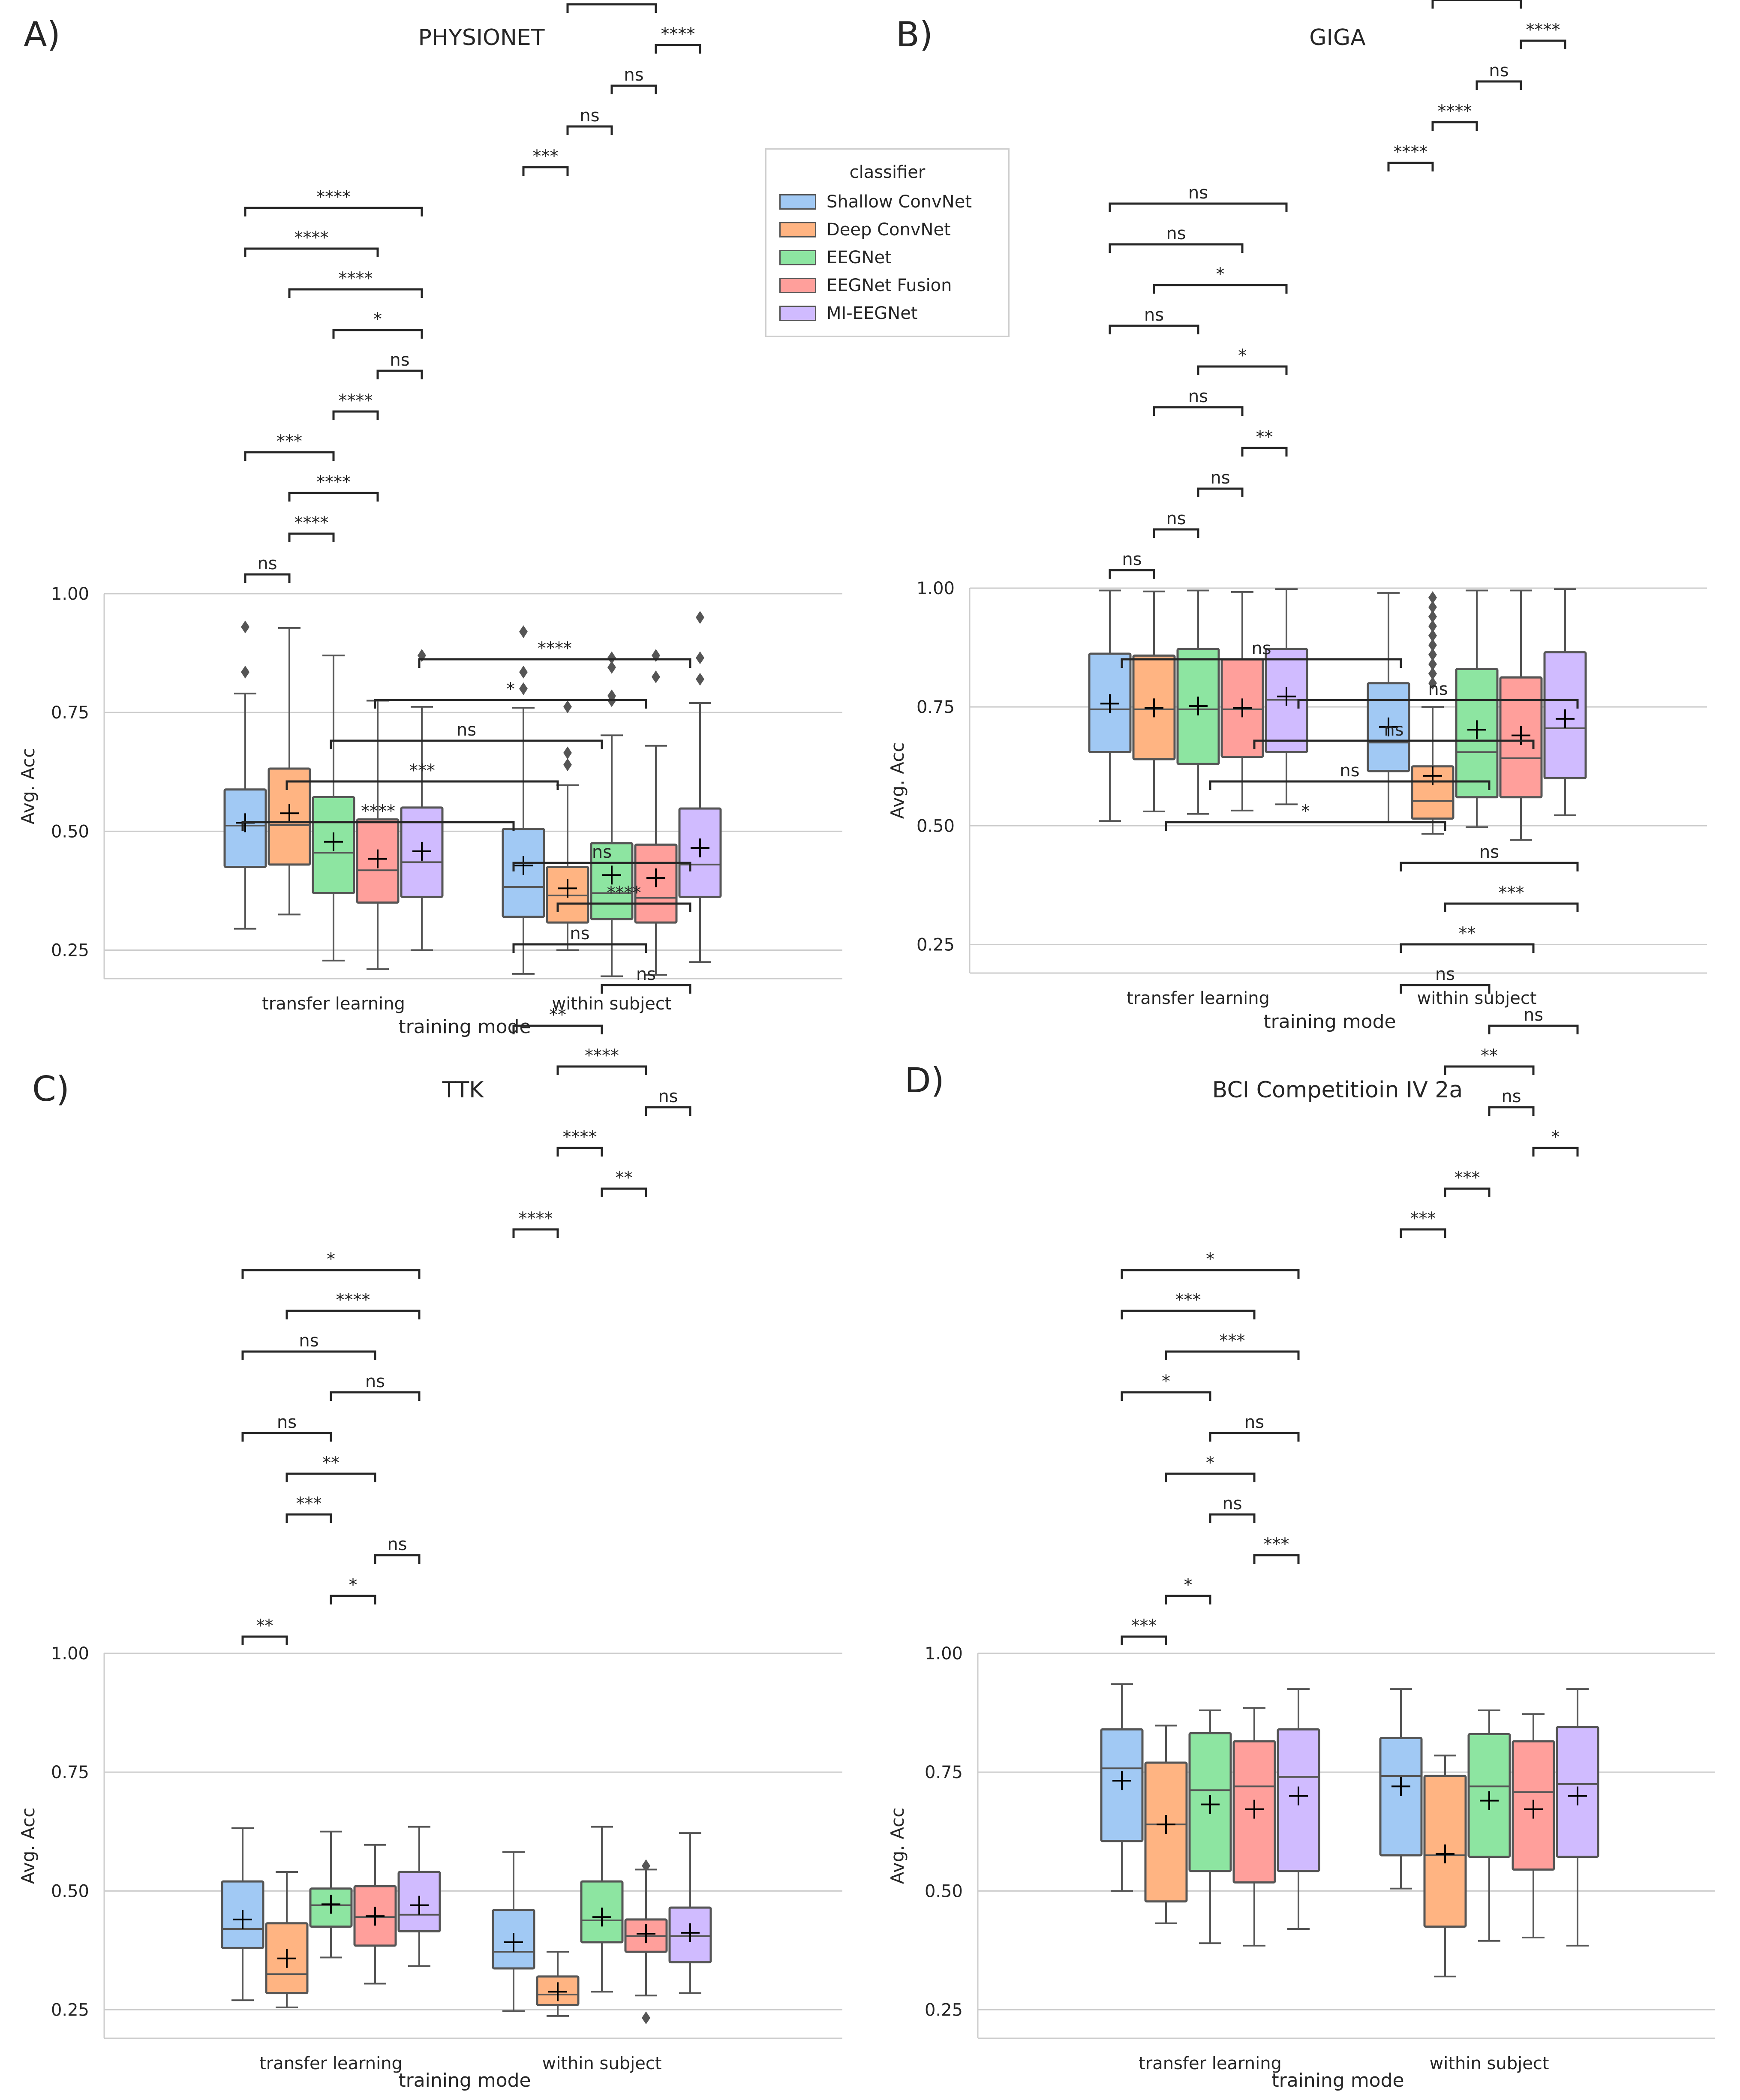  I want to click on legend-swatch, so click(797, 202).